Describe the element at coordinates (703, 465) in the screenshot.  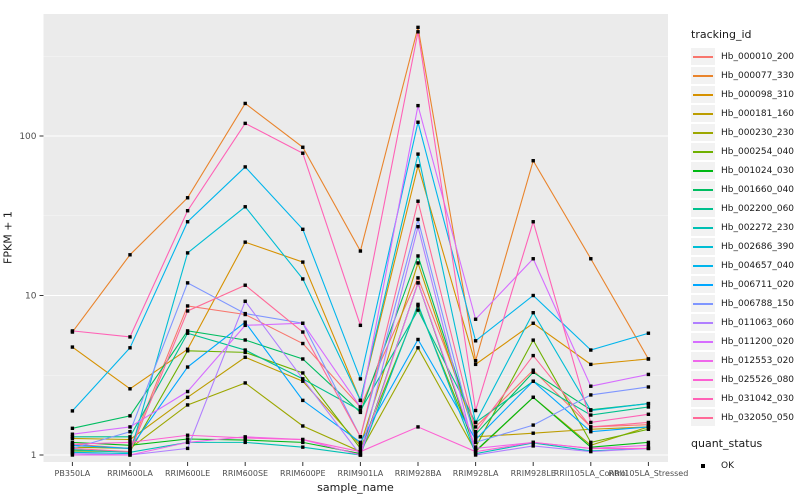
I see `legend-key-point-icon` at that location.